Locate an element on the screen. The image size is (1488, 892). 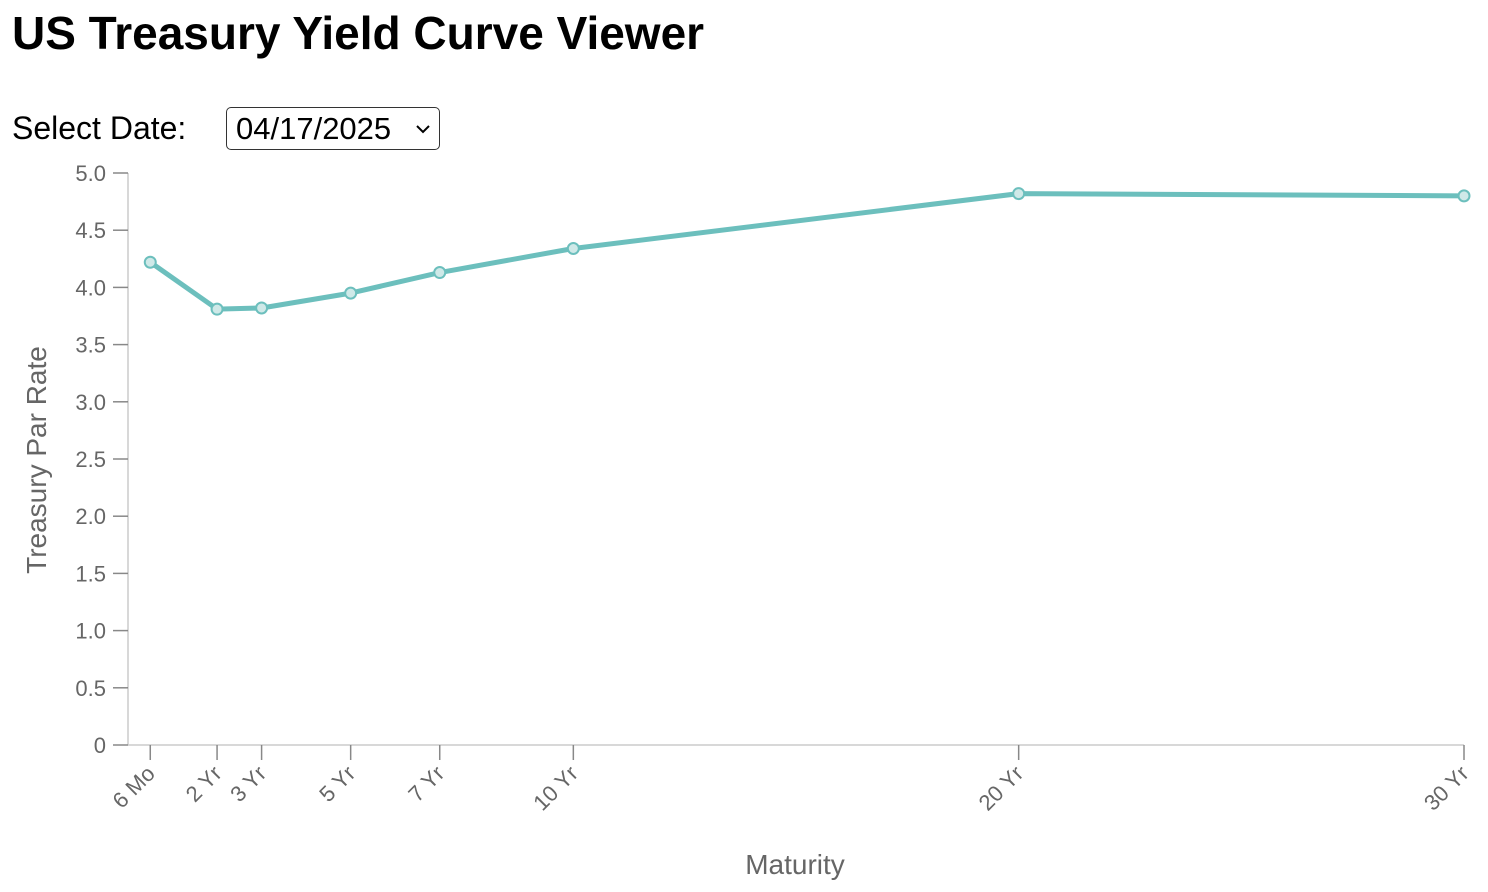
date-select: 04/17/2025 is located at coordinates (333, 128).